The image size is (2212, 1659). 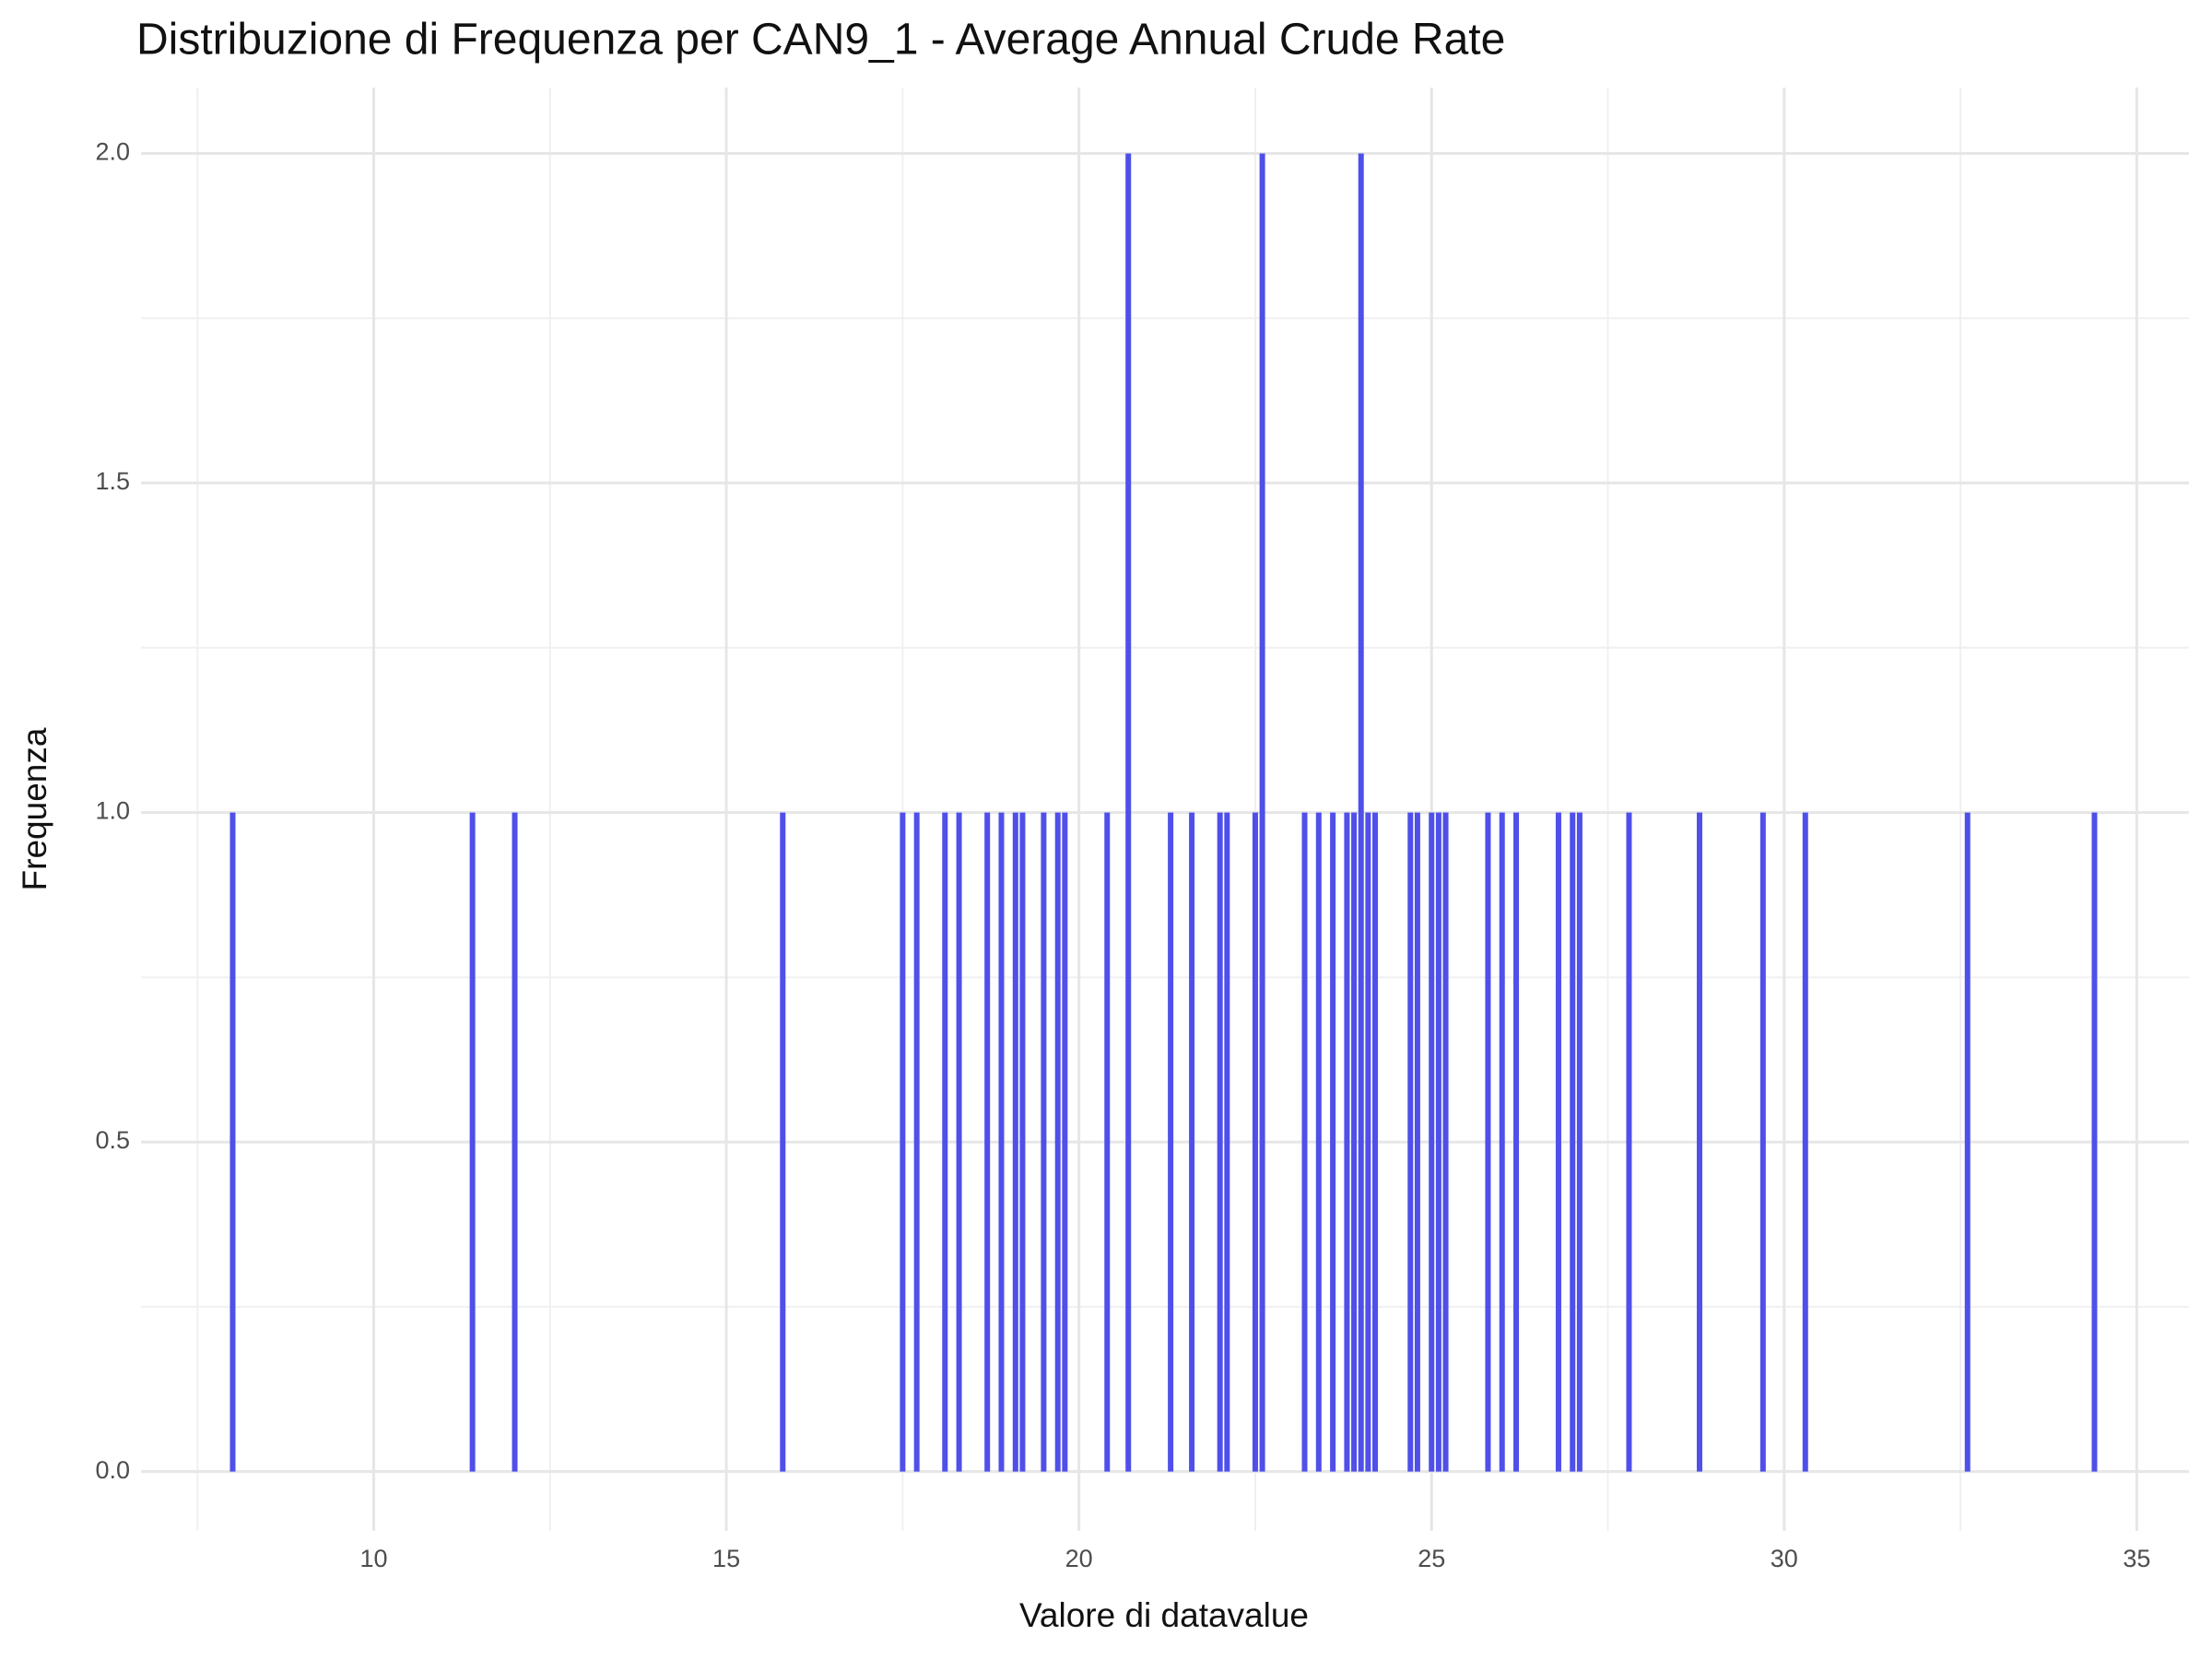 What do you see at coordinates (1164, 1615) in the screenshot?
I see `x-axis-title: Valore di datavalue` at bounding box center [1164, 1615].